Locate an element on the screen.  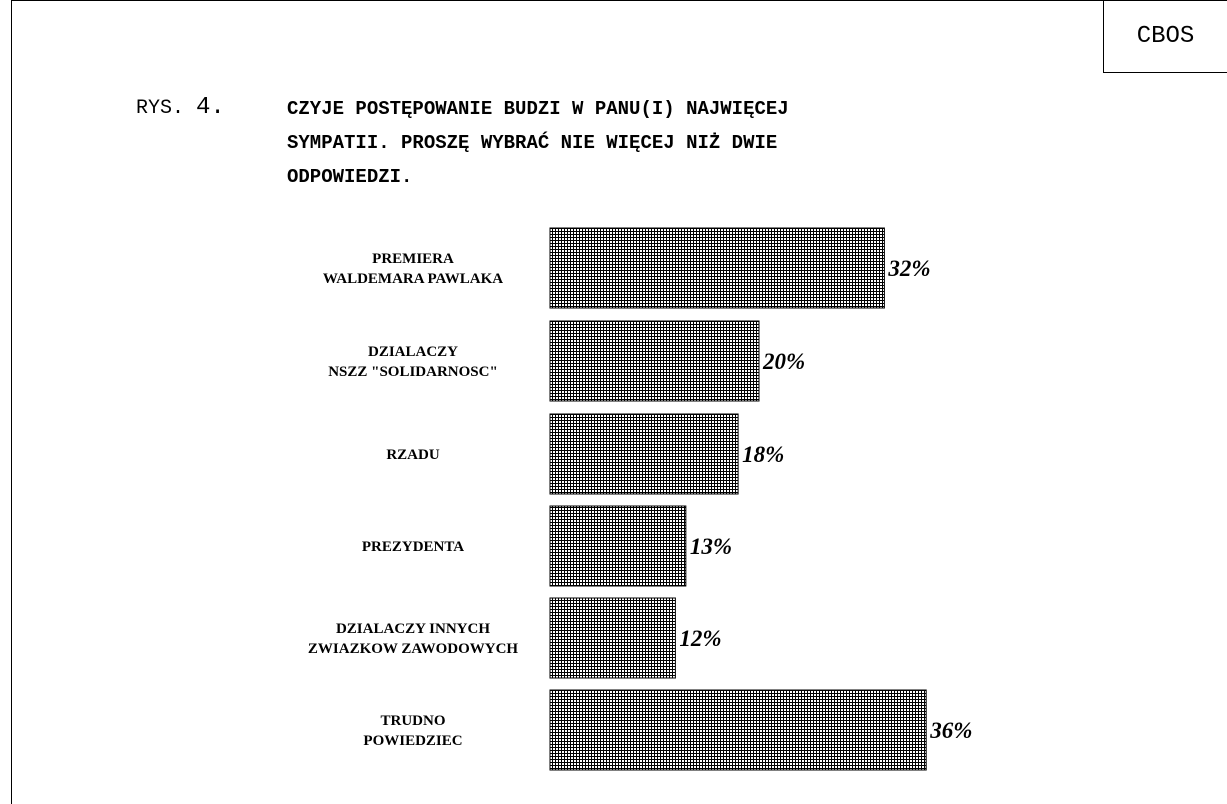
category-label-1-line-0: DZIALACZY is located at coordinates (413, 352).